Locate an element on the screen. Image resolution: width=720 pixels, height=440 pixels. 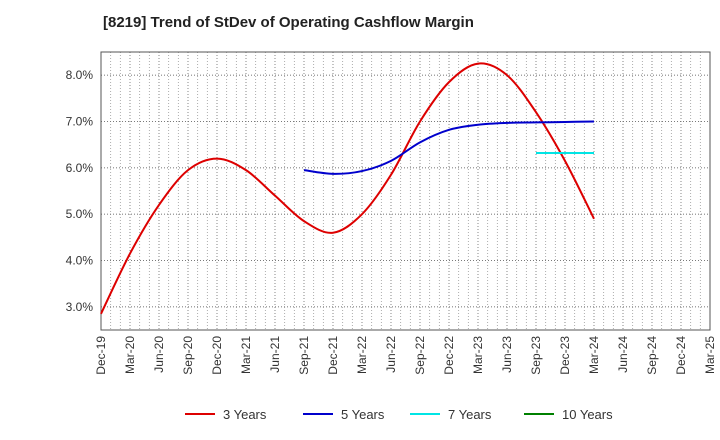
x-tick-label: Dec-19 is located at coordinates (101, 355).